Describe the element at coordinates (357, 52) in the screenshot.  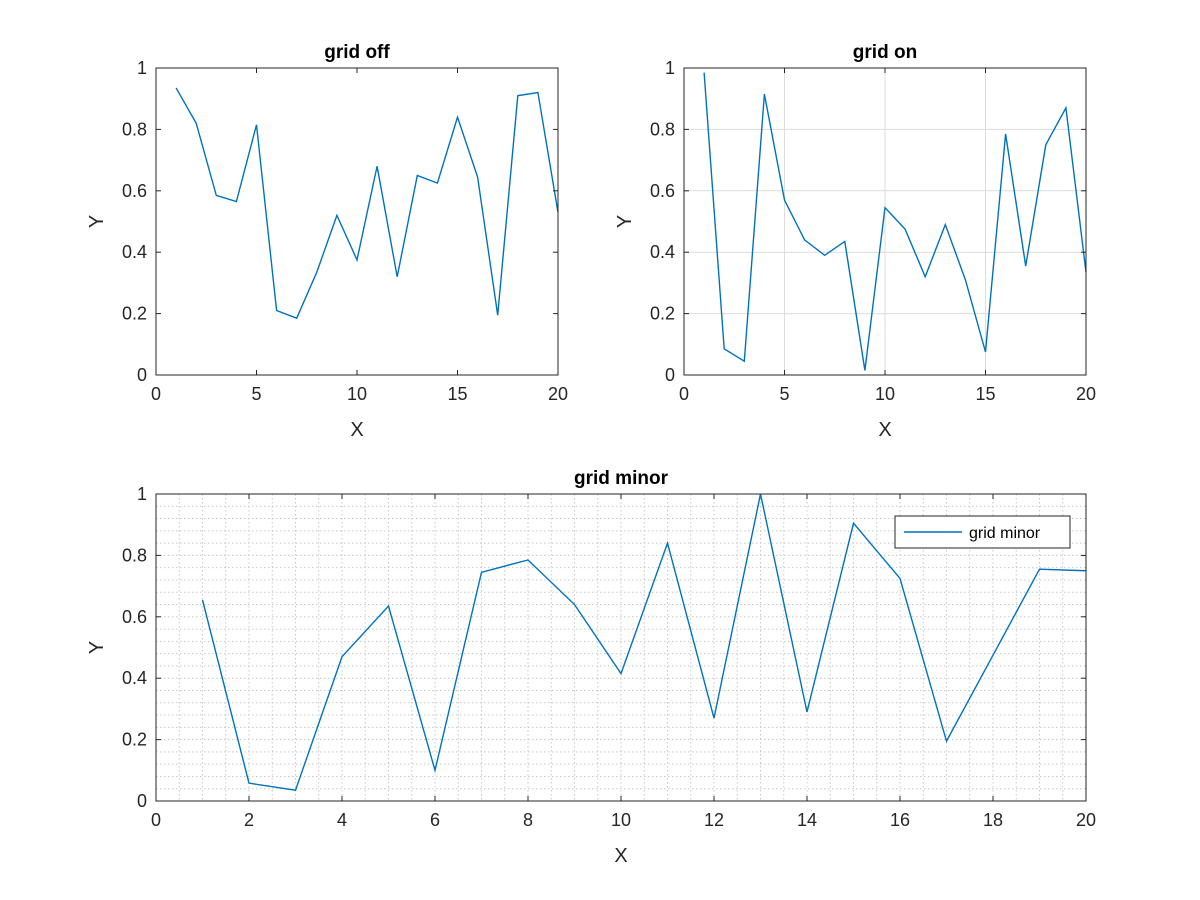
I see `chart-title: grid off` at that location.